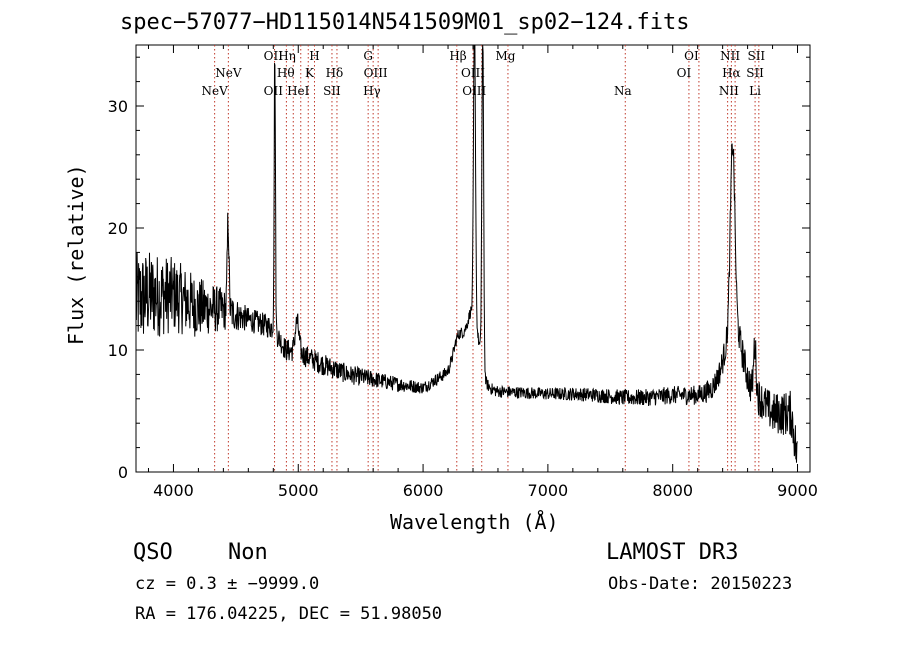  Describe the element at coordinates (173, 490) in the screenshot. I see `x-tick-label: 4000` at that location.